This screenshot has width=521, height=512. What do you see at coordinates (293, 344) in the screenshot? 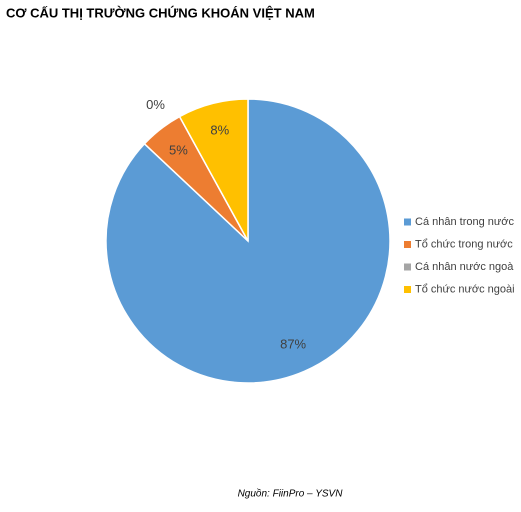
I see `data-label: 87%` at bounding box center [293, 344].